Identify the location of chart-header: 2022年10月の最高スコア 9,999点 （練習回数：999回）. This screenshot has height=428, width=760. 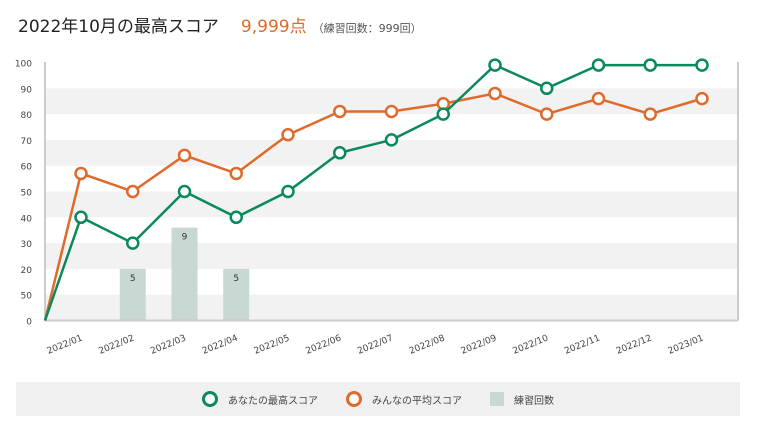
(220, 24).